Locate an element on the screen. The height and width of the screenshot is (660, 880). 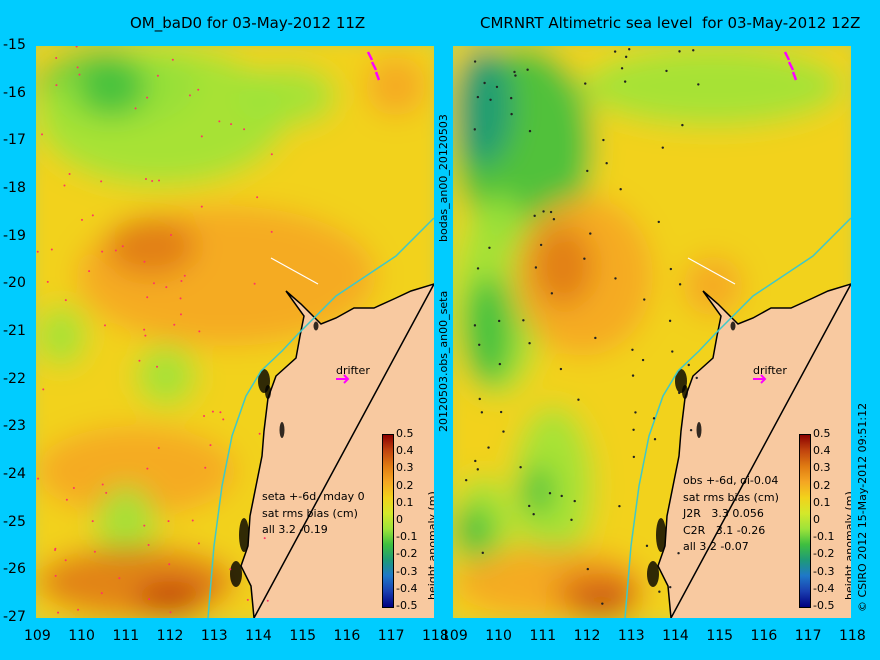
credit-label: © CSIRO 2012 15-May-2012 09:51:12 is located at coordinates (862, 507).